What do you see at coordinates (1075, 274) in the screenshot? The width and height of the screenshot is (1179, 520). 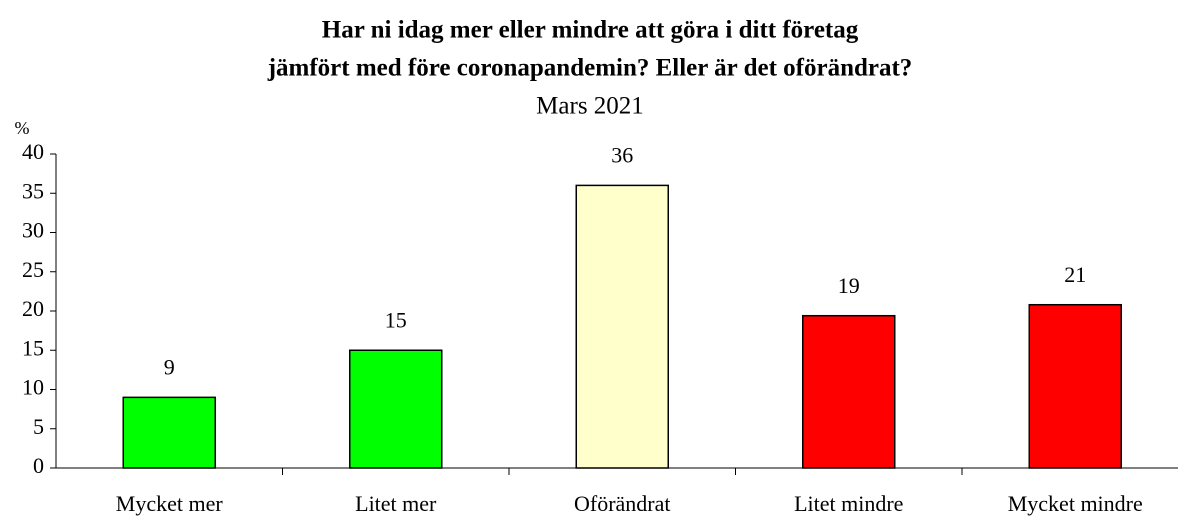 I see `data-label: 21` at bounding box center [1075, 274].